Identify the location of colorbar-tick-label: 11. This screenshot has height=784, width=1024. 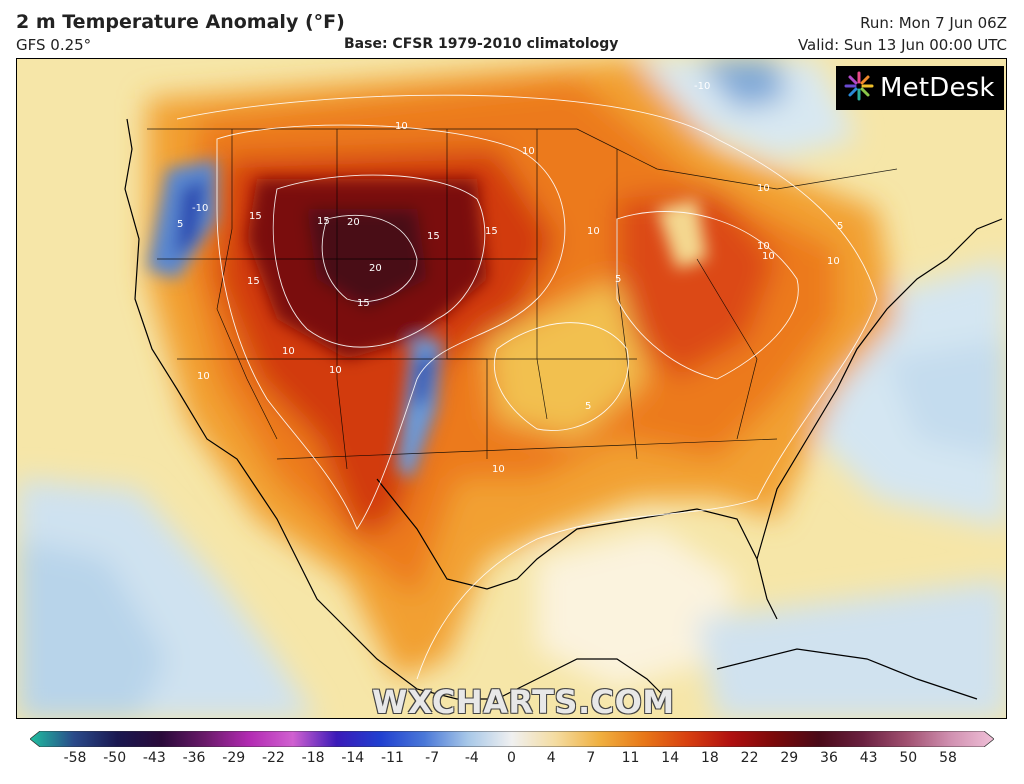
(630, 758).